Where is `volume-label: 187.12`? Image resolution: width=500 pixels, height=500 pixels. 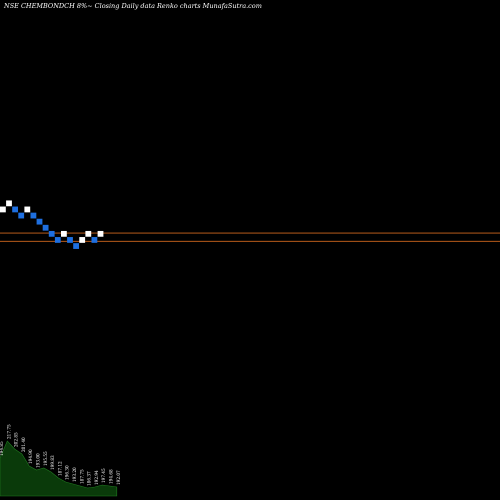 volume-label: 187.12 is located at coordinates (59, 468).